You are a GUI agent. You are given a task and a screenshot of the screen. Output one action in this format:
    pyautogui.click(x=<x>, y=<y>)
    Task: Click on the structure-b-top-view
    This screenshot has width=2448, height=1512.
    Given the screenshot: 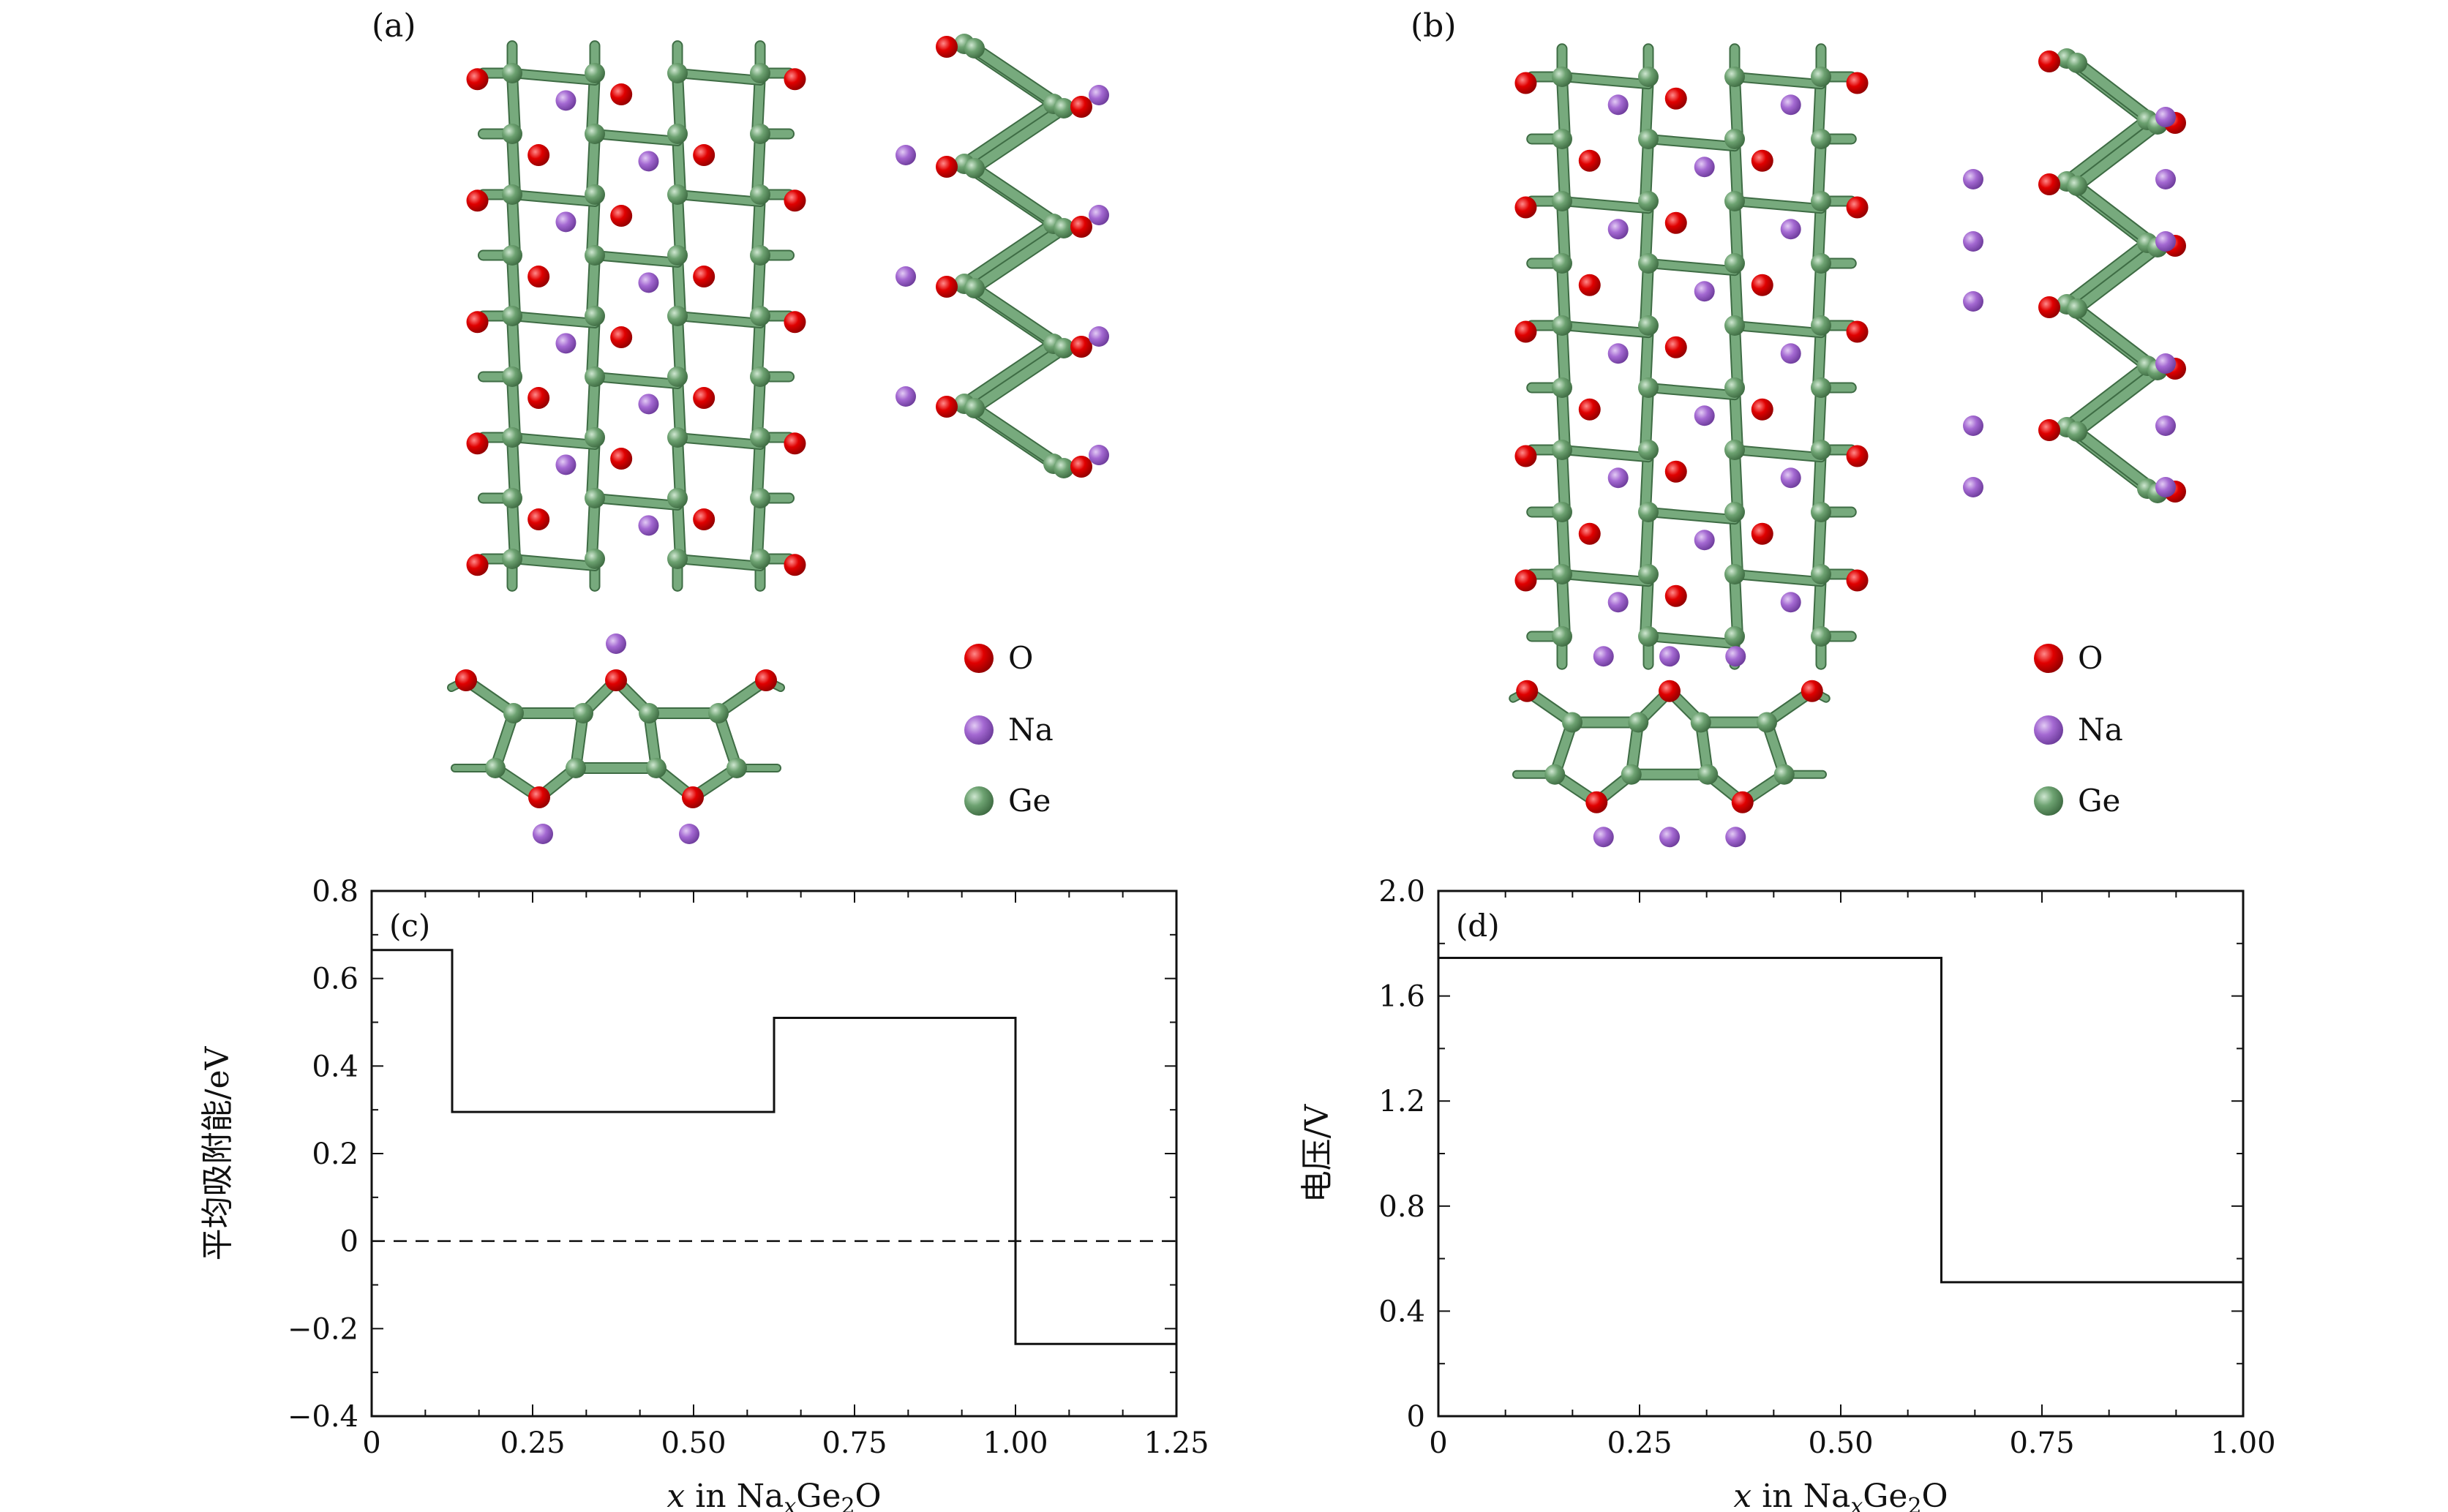 What is the action you would take?
    pyautogui.click(x=1691, y=357)
    